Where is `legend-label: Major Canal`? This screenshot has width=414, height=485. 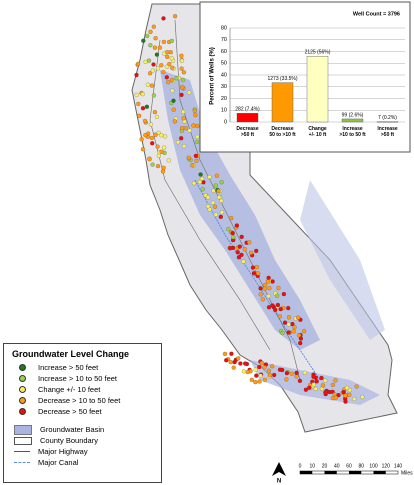
legend-label: Major Canal is located at coordinates (58, 462).